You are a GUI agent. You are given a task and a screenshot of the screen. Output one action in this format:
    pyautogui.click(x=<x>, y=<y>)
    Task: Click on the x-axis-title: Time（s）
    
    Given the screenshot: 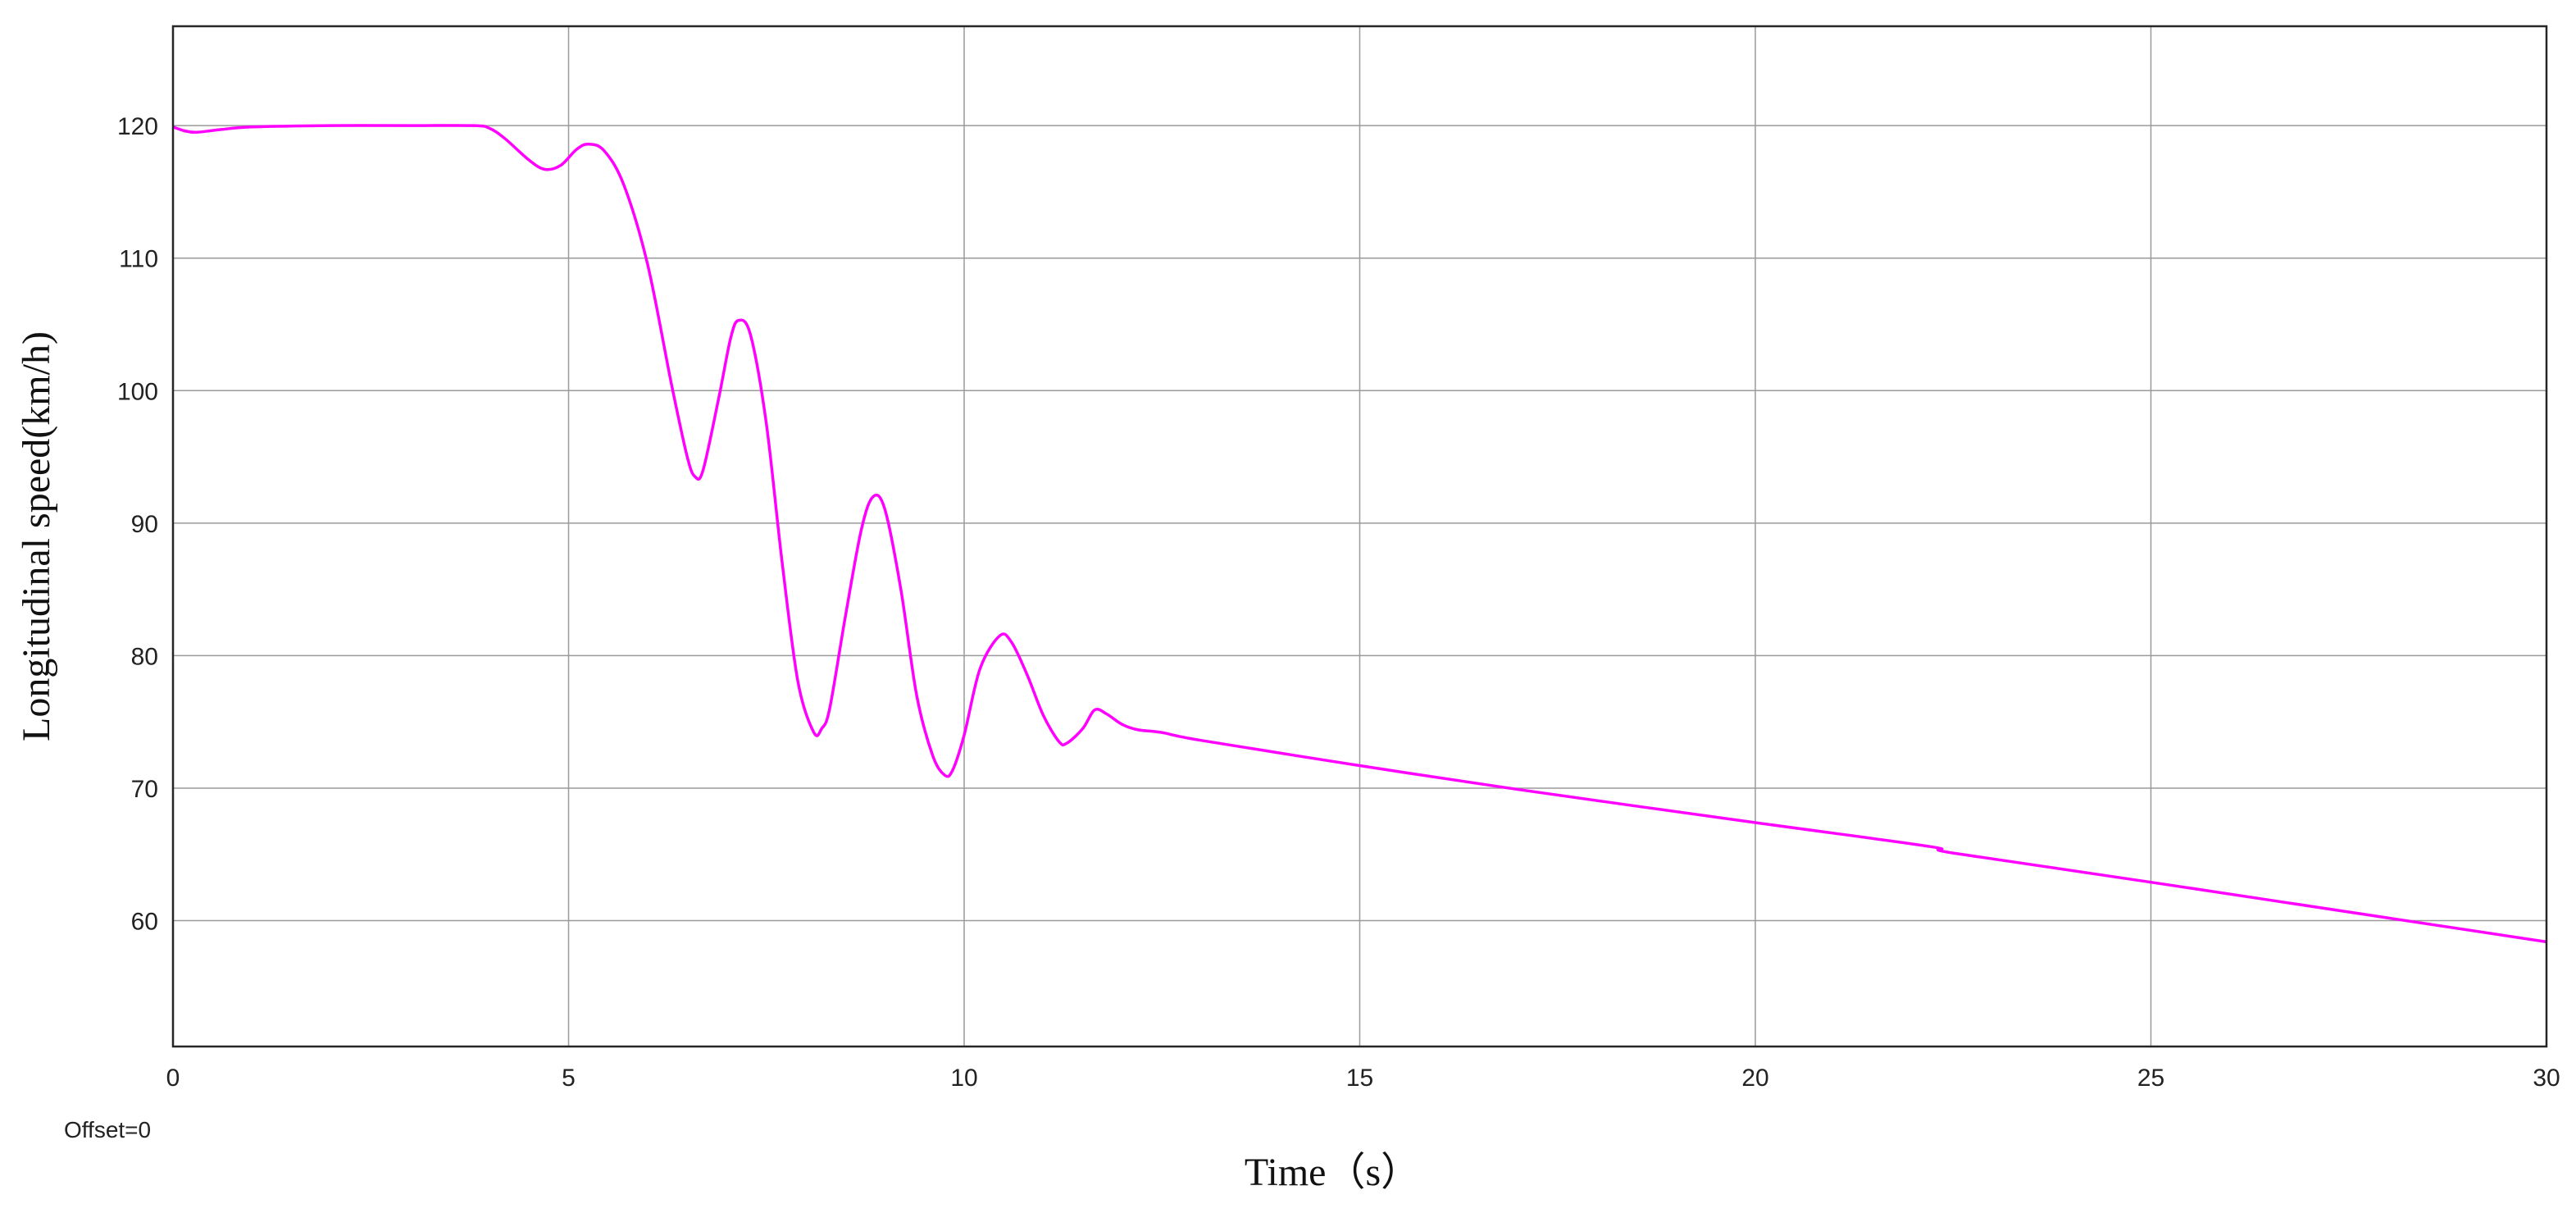 What is the action you would take?
    pyautogui.click(x=1332, y=1172)
    